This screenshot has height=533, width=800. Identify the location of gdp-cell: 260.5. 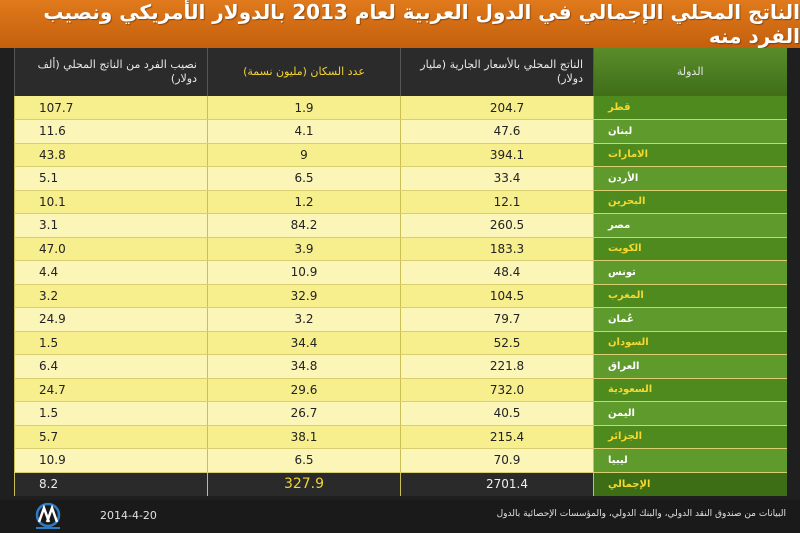
(497, 225).